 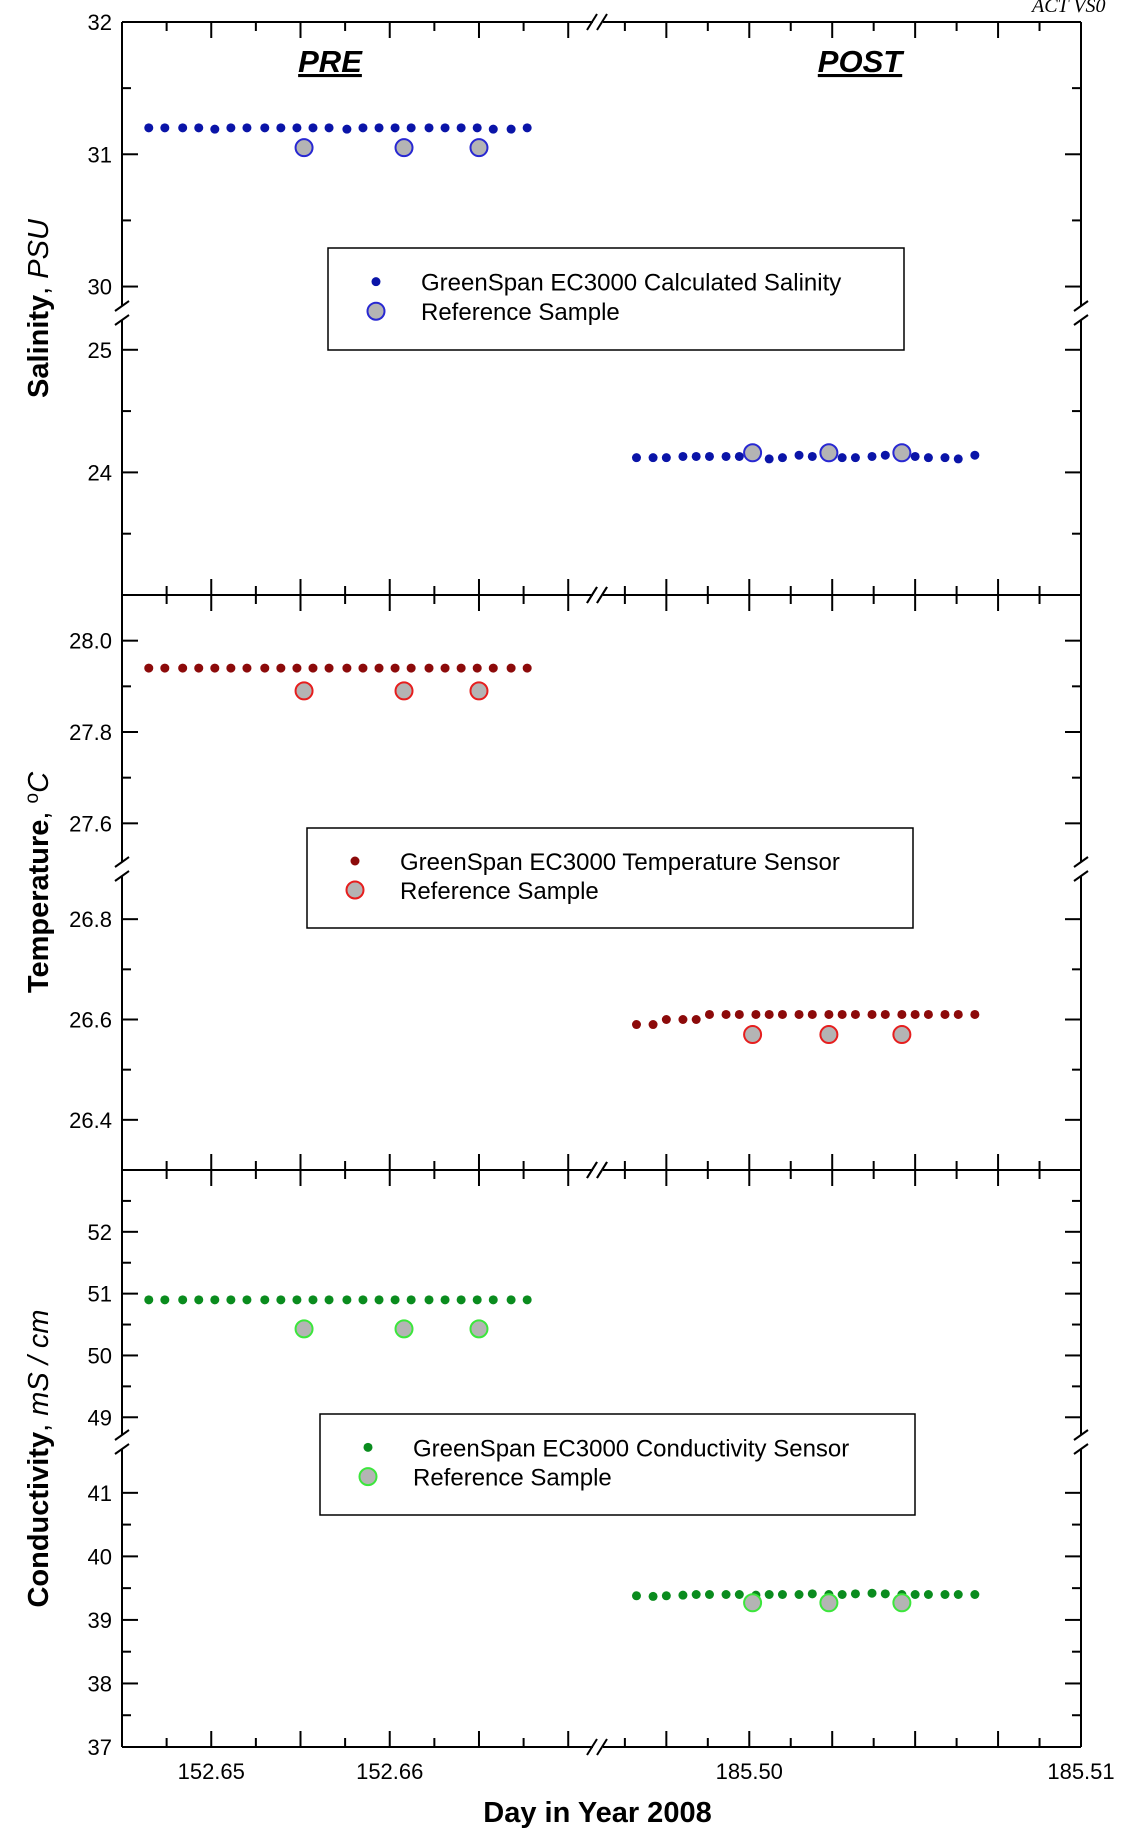 What do you see at coordinates (39, 1458) in the screenshot?
I see `y-axis-label: Conductivity, mS / cm` at bounding box center [39, 1458].